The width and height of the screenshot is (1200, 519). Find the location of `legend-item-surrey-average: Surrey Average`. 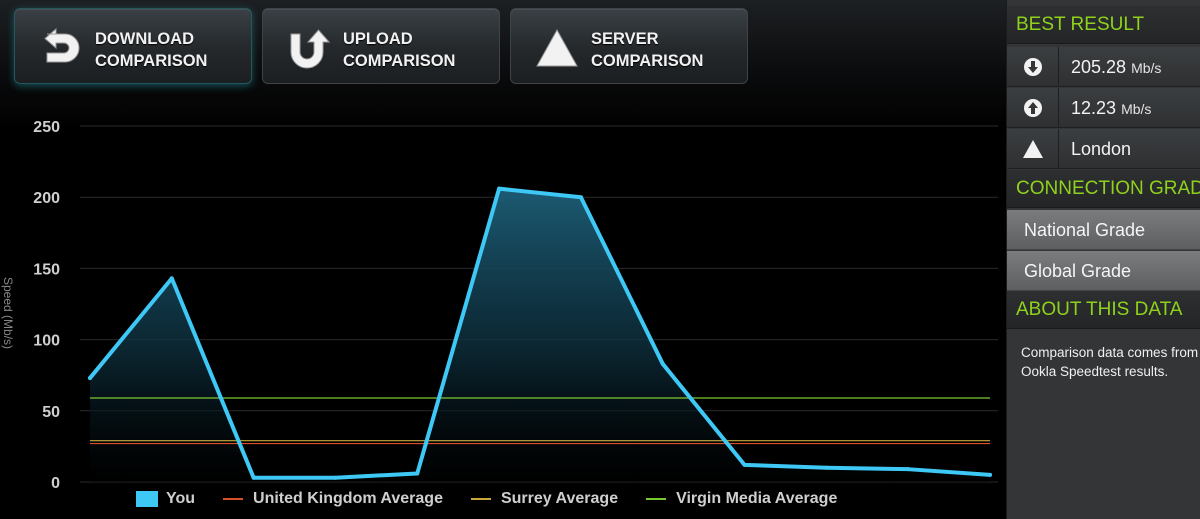

legend-item-surrey-average: Surrey Average is located at coordinates (544, 499).